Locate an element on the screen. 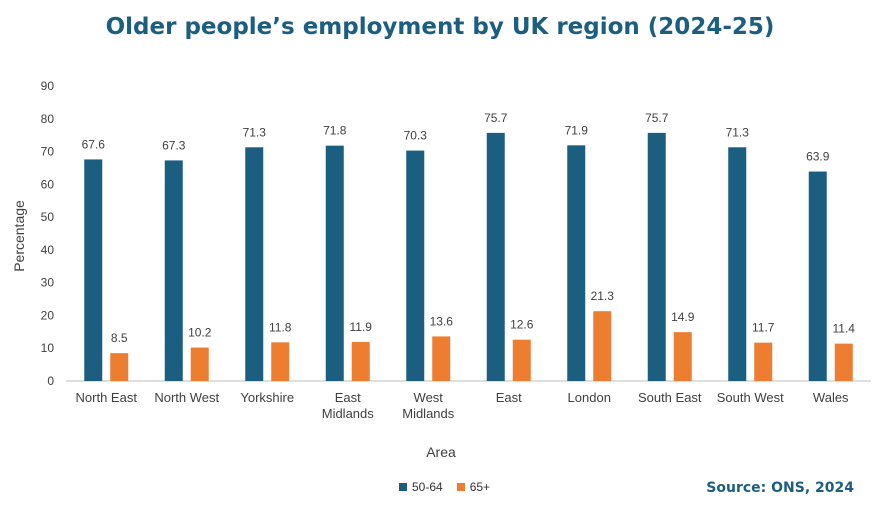 Image resolution: width=880 pixels, height=522 pixels. x-tick-label: West is located at coordinates (429, 397).